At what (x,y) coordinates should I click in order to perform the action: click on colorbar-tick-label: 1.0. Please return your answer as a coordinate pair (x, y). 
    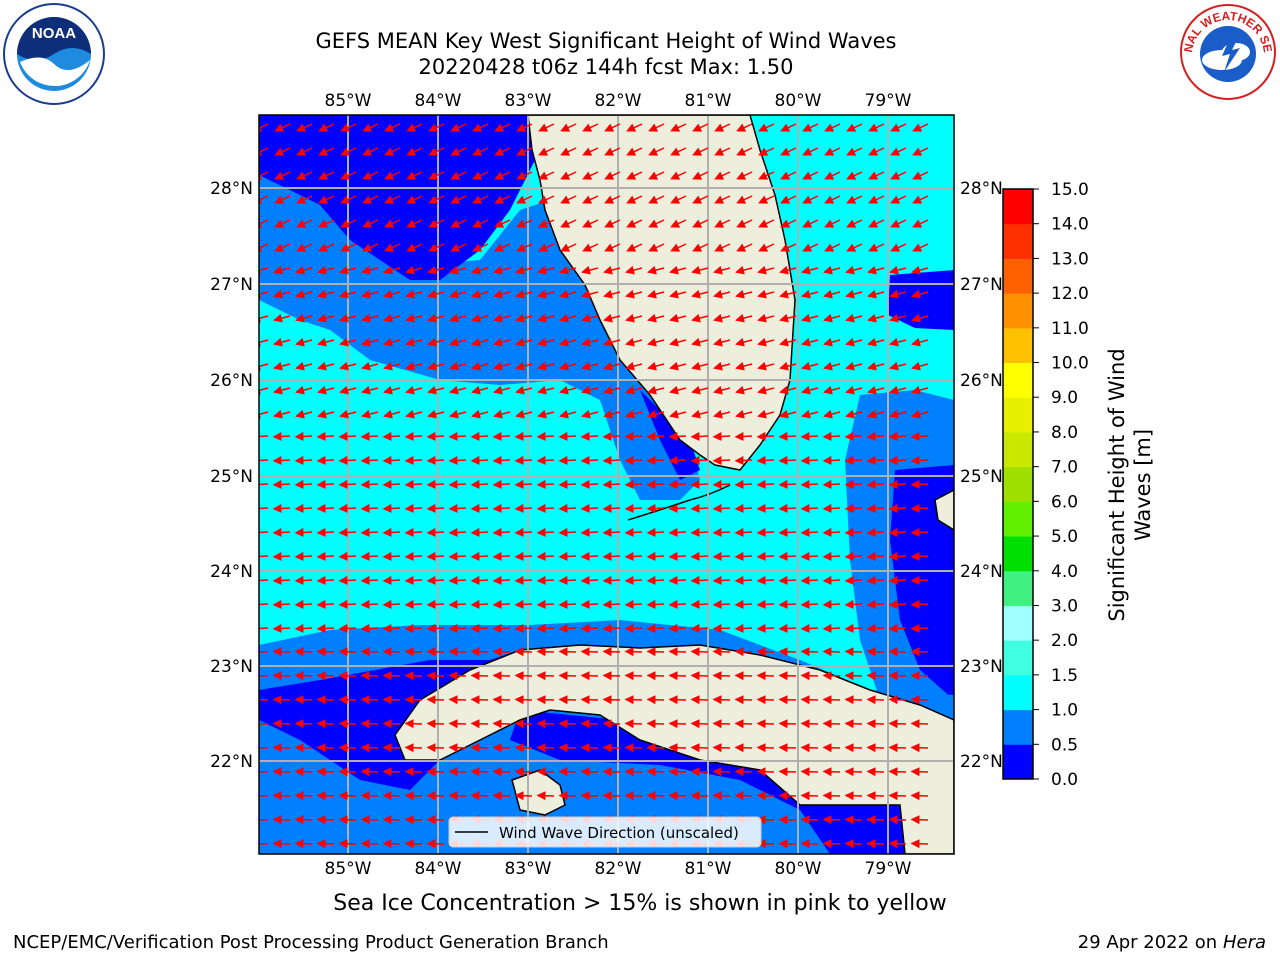
    Looking at the image, I should click on (1064, 711).